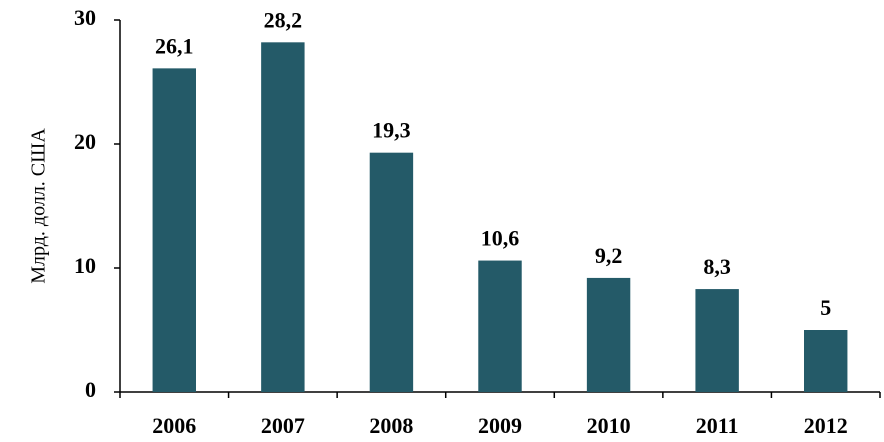  I want to click on y-tick-label: 0, so click(90, 389).